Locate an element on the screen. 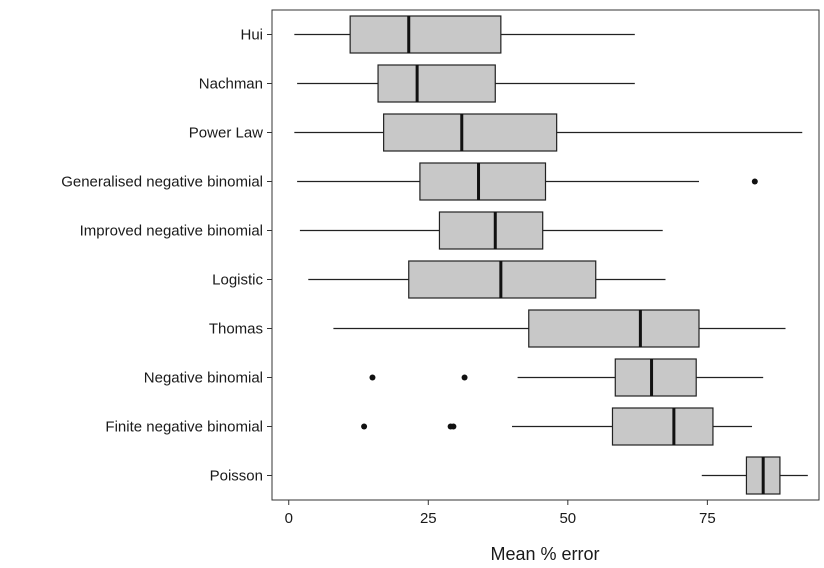  category-label: Power Law is located at coordinates (226, 133).